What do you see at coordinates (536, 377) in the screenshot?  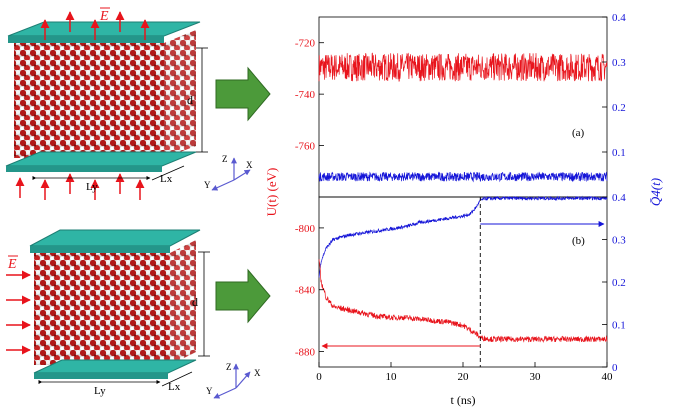 I see `x-tick-label: 30` at bounding box center [536, 377].